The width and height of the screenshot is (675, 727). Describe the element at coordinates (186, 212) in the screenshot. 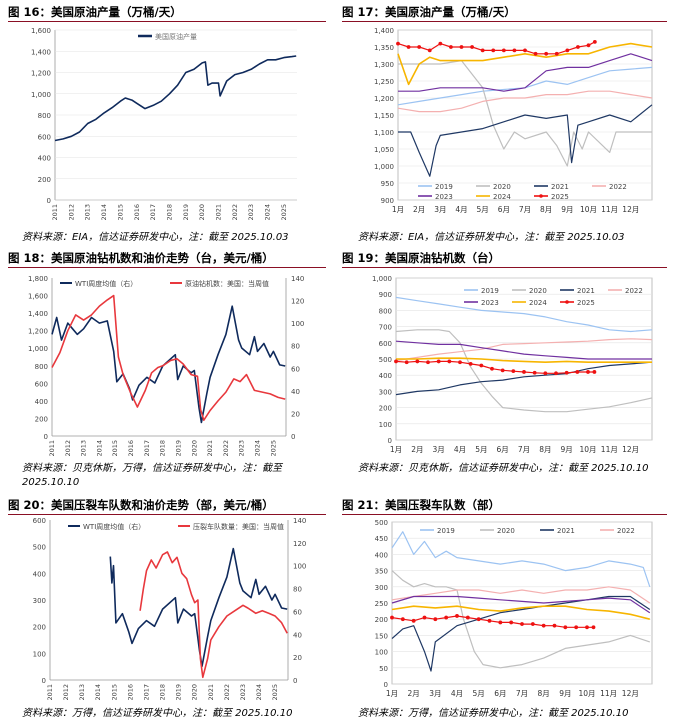

I see `x-tick-label: 2019` at that location.